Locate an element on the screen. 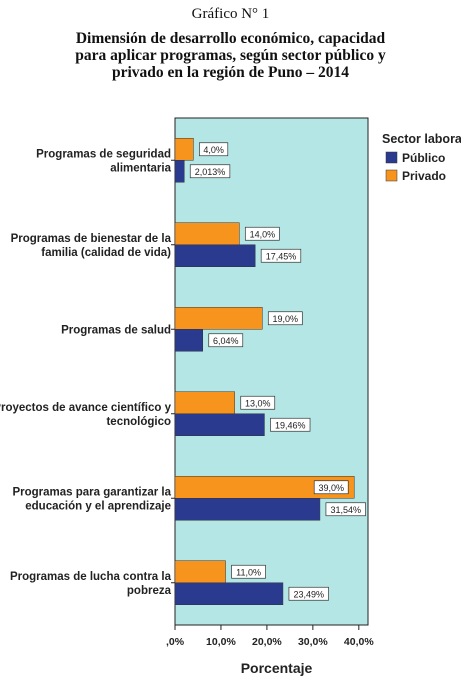 The width and height of the screenshot is (461, 685). data-label: 4,0% is located at coordinates (213, 150).